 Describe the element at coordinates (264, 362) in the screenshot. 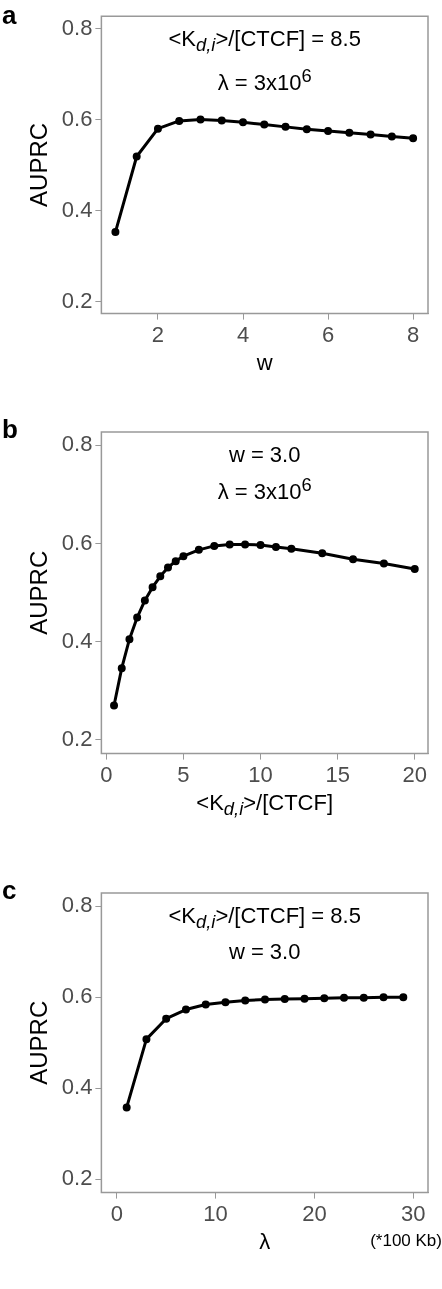

I see `x-axis-title: w` at that location.